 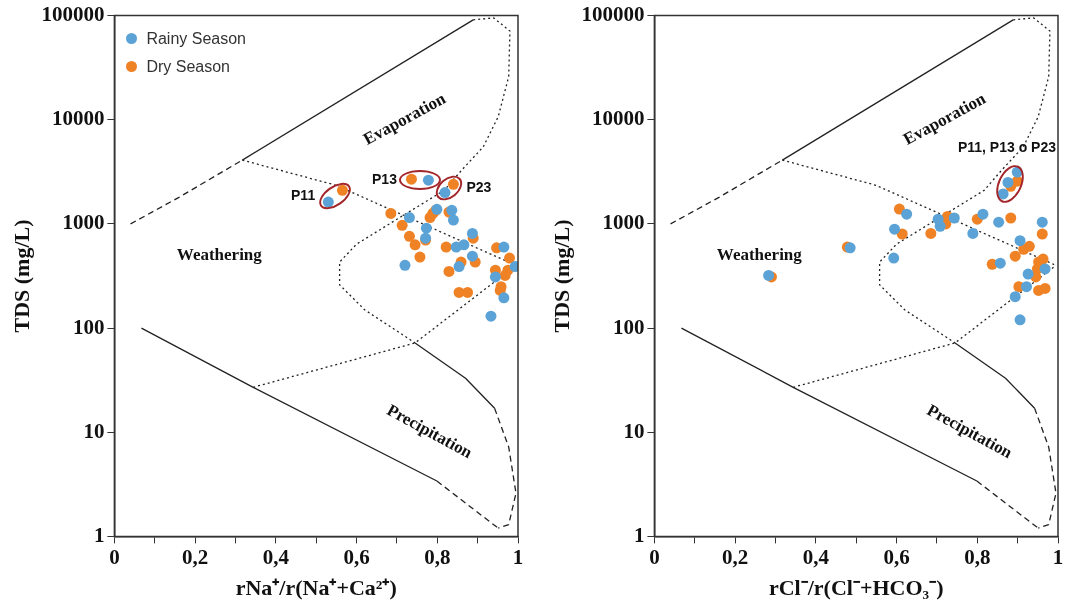 What do you see at coordinates (385, 178) in the screenshot?
I see `annotation: P13` at bounding box center [385, 178].